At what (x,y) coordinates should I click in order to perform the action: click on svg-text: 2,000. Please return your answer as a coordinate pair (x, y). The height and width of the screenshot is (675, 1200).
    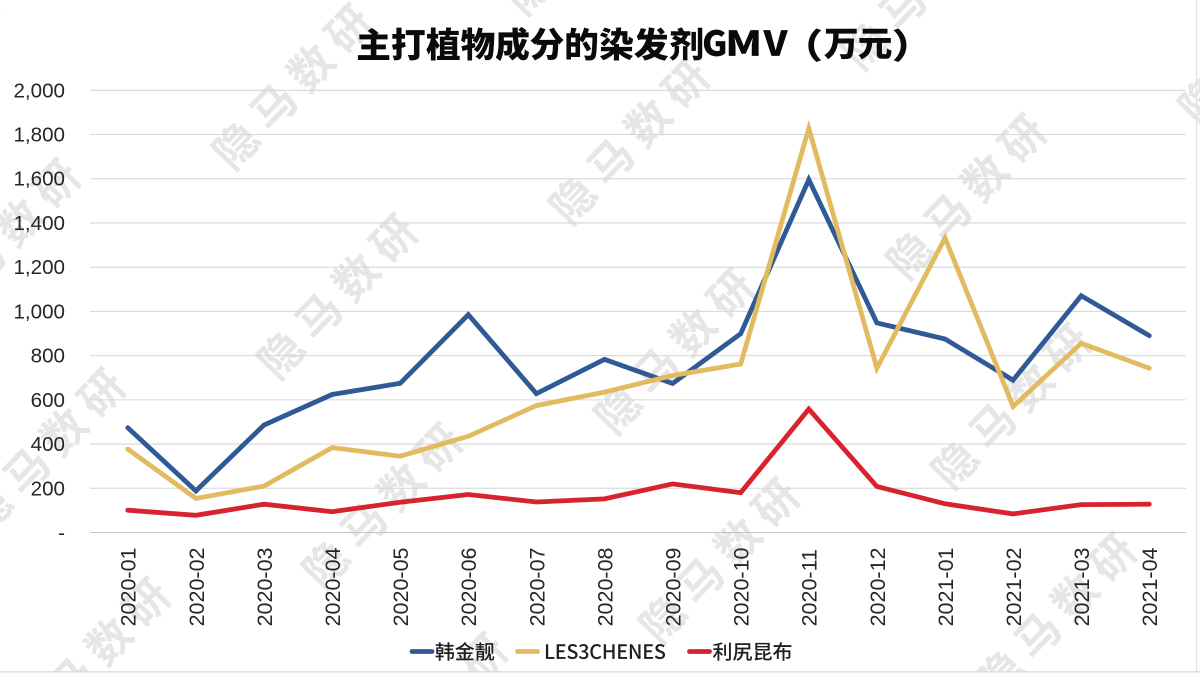
    Looking at the image, I should click on (39, 90).